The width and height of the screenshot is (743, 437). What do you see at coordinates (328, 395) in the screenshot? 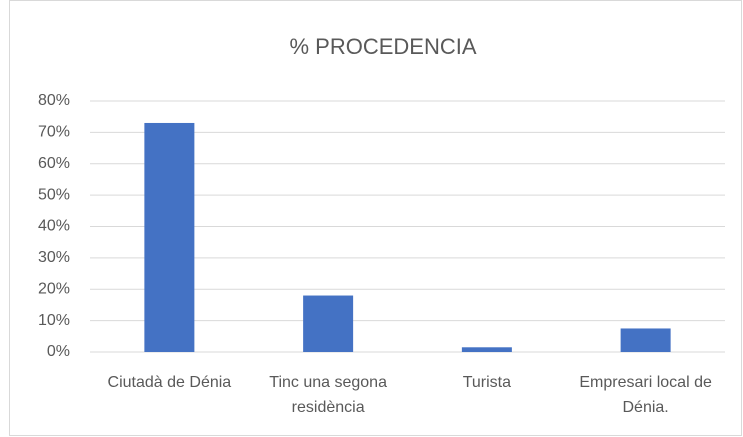
I see `x-tick-label: Tinc una segona residència` at bounding box center [328, 395].